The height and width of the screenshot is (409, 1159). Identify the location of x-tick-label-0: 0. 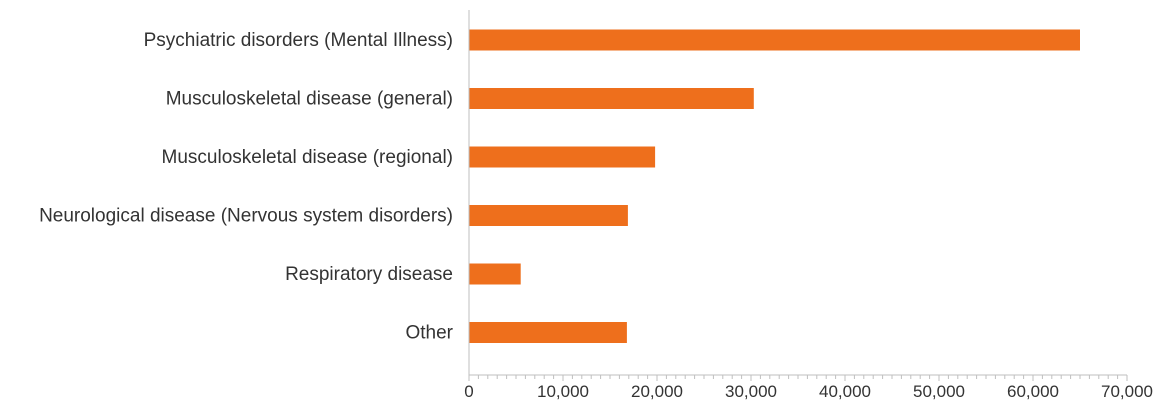
(468, 391).